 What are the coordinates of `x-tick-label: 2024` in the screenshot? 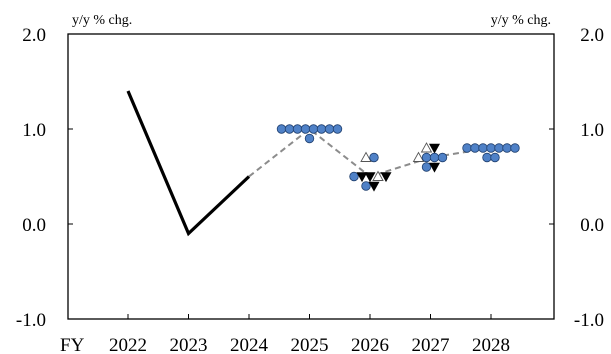 It's located at (249, 344).